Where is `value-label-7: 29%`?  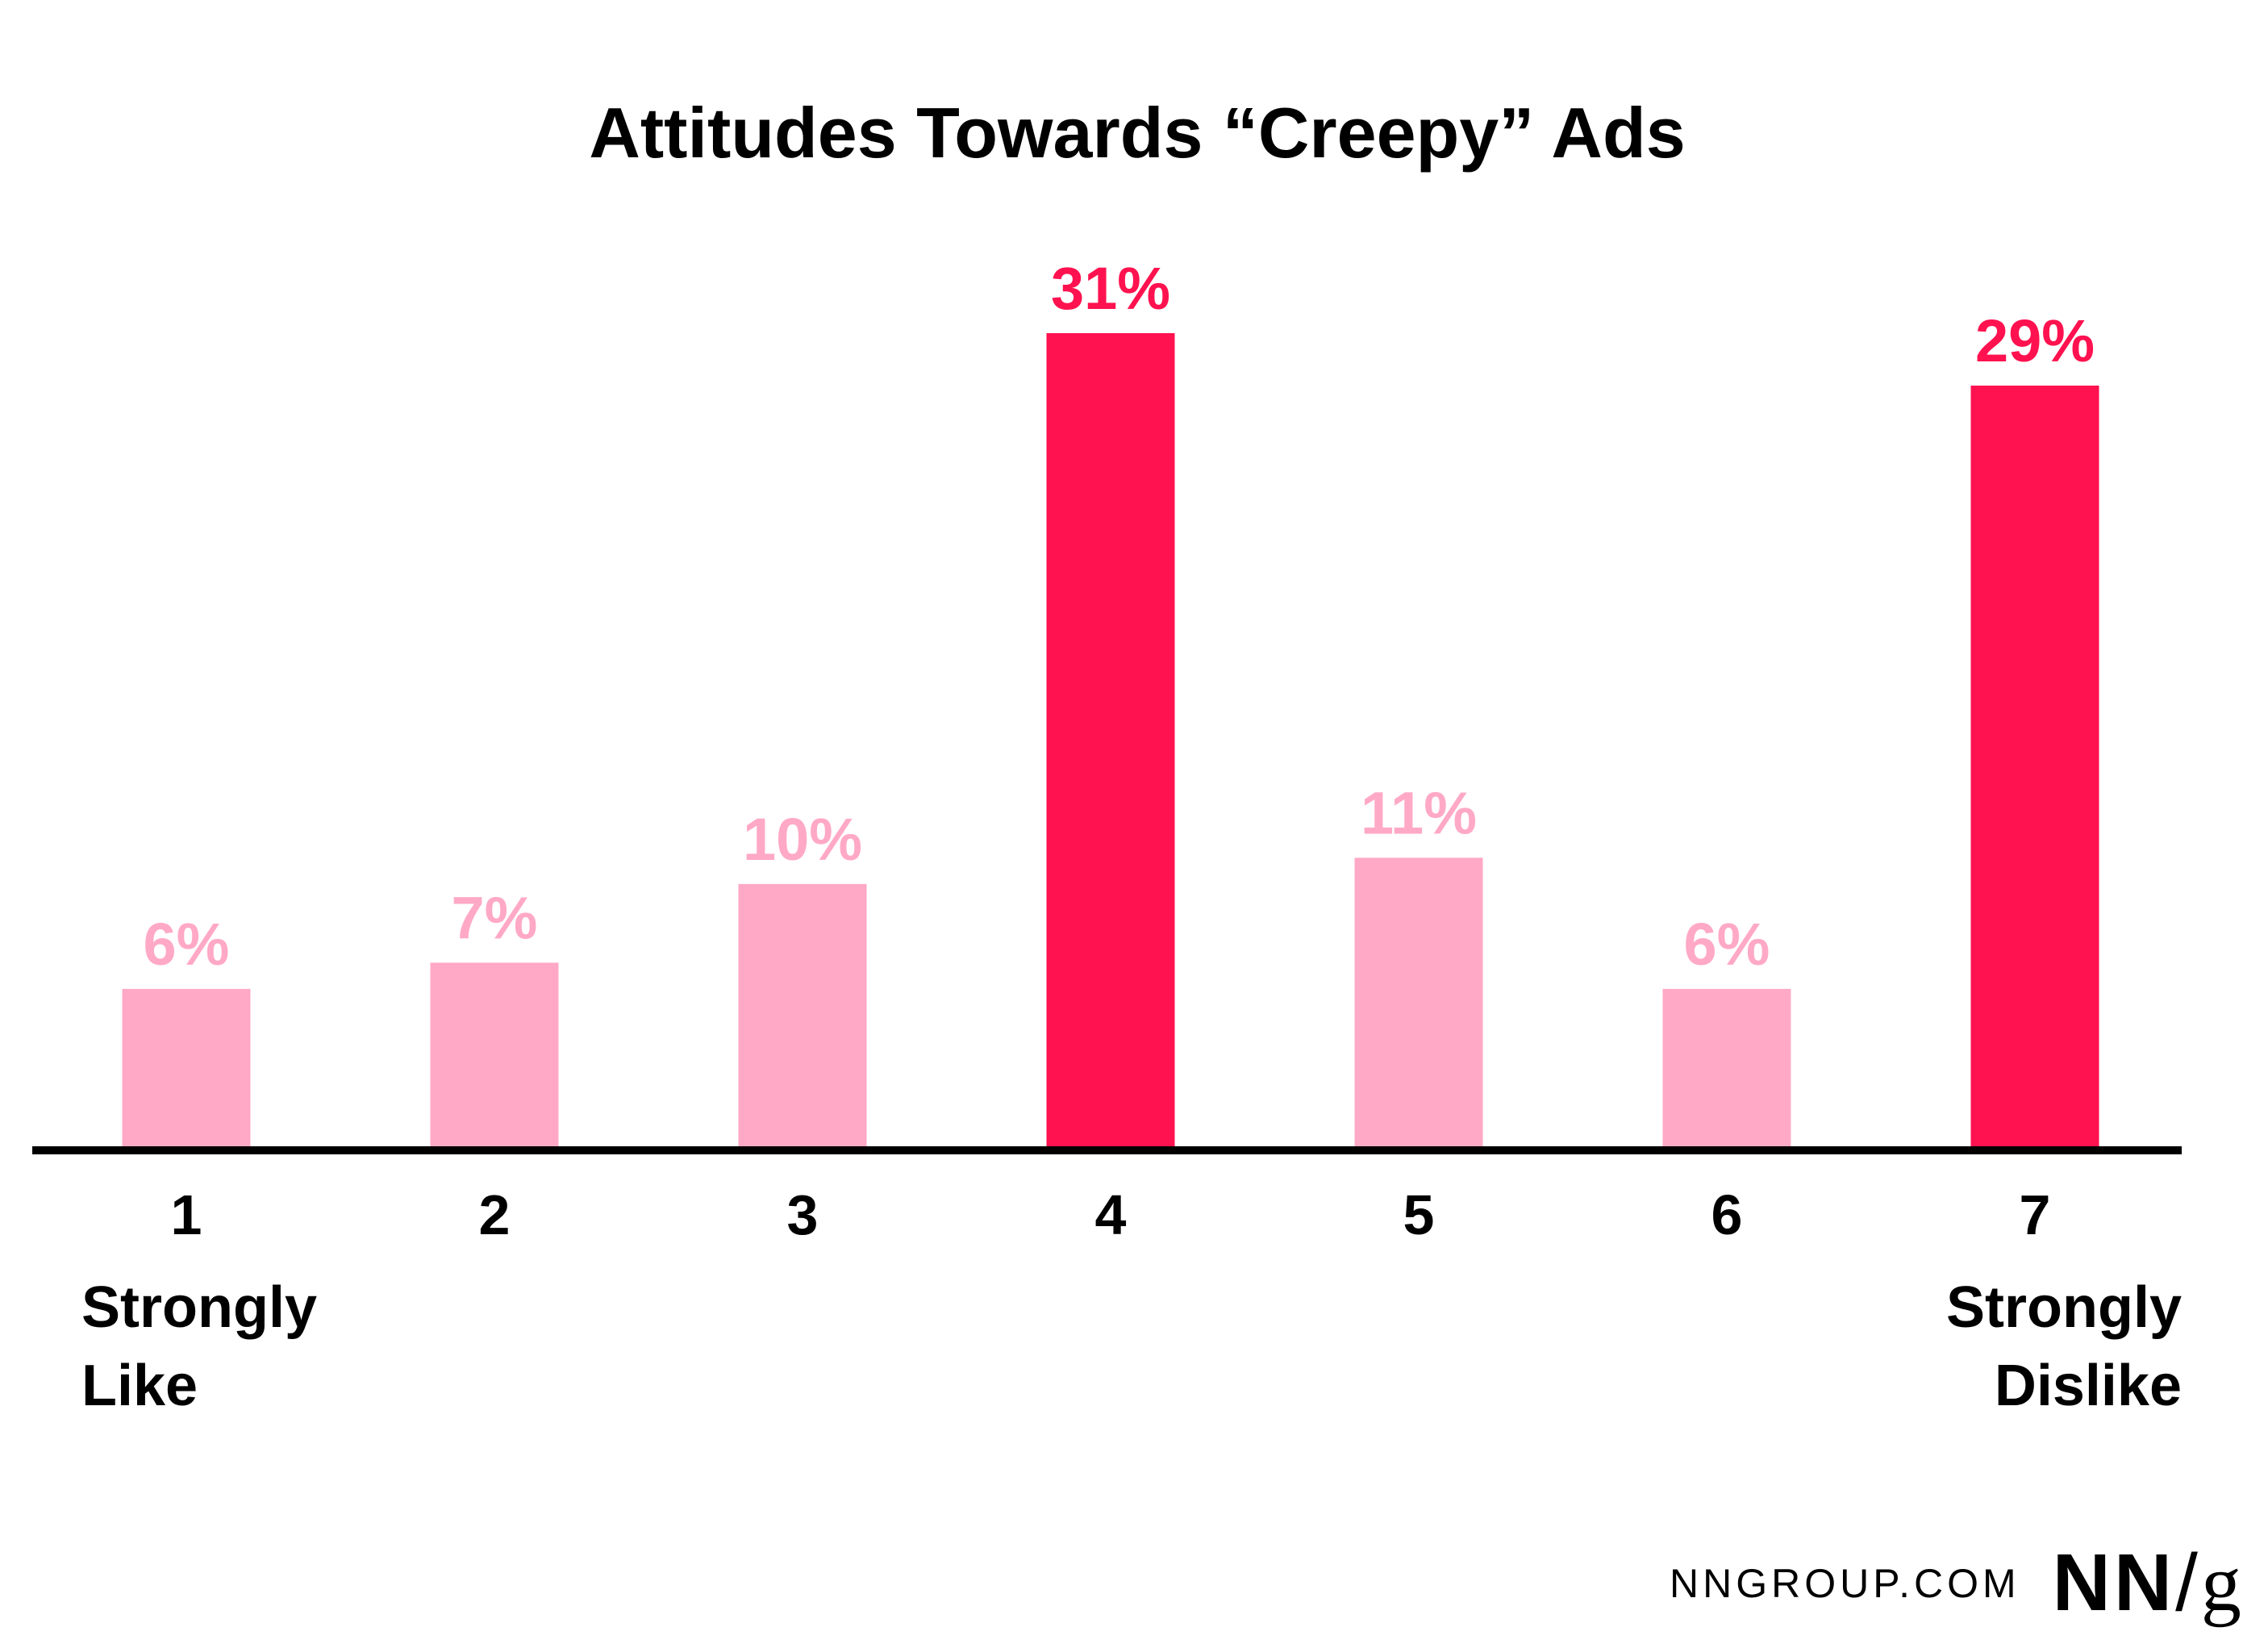
value-label-7: 29% is located at coordinates (2035, 340).